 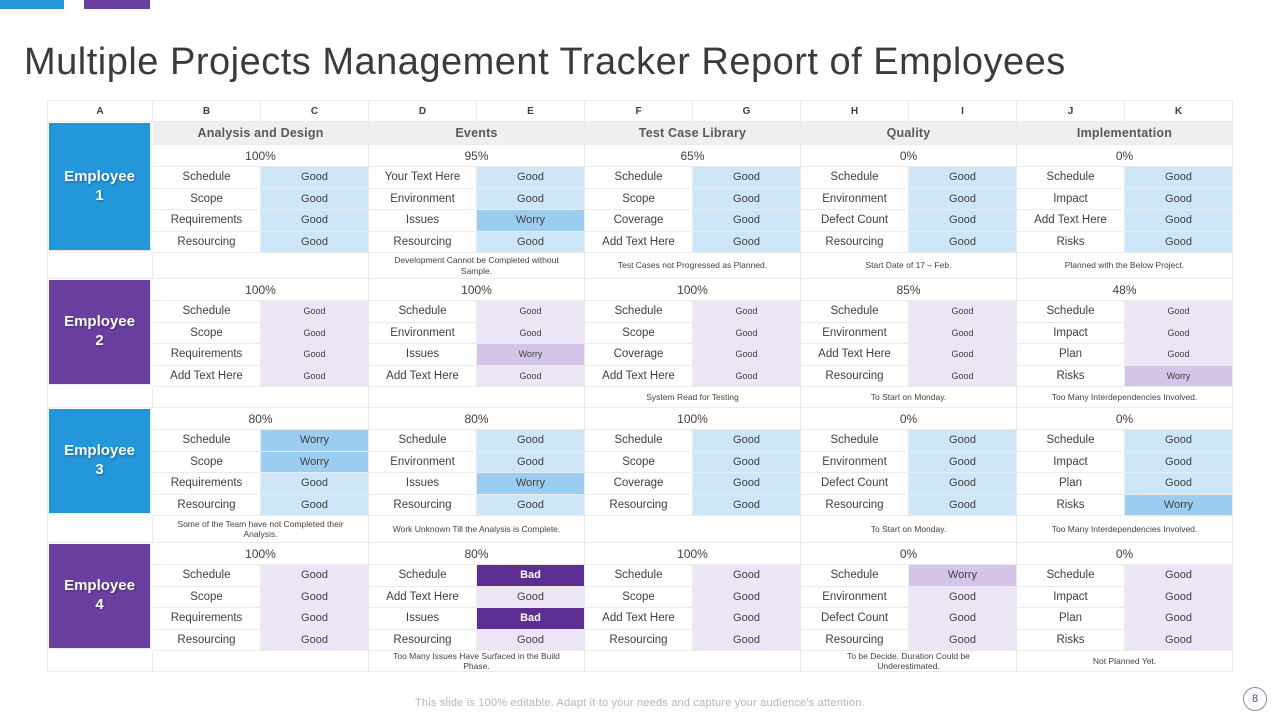 I want to click on employee-cell: Employee 3, so click(x=100, y=461).